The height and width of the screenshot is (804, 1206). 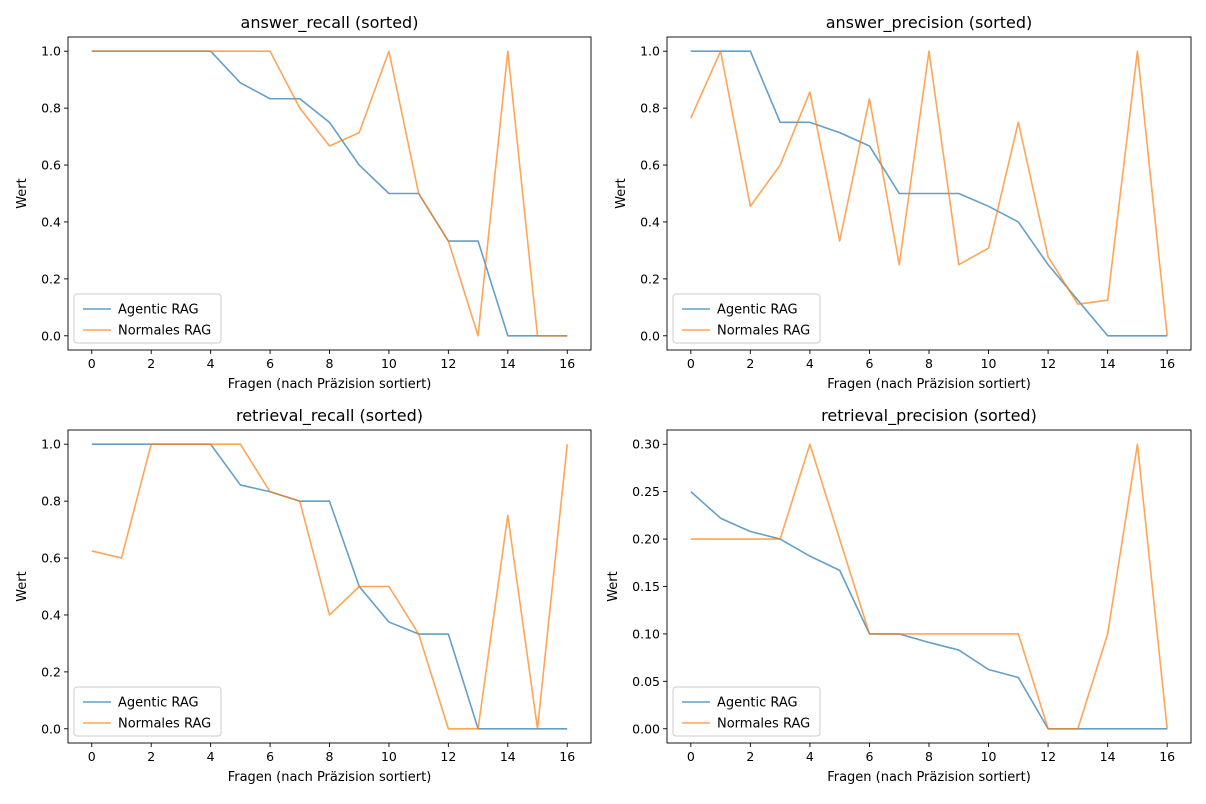 What do you see at coordinates (646, 633) in the screenshot?
I see `y-tick-label: 0.10` at bounding box center [646, 633].